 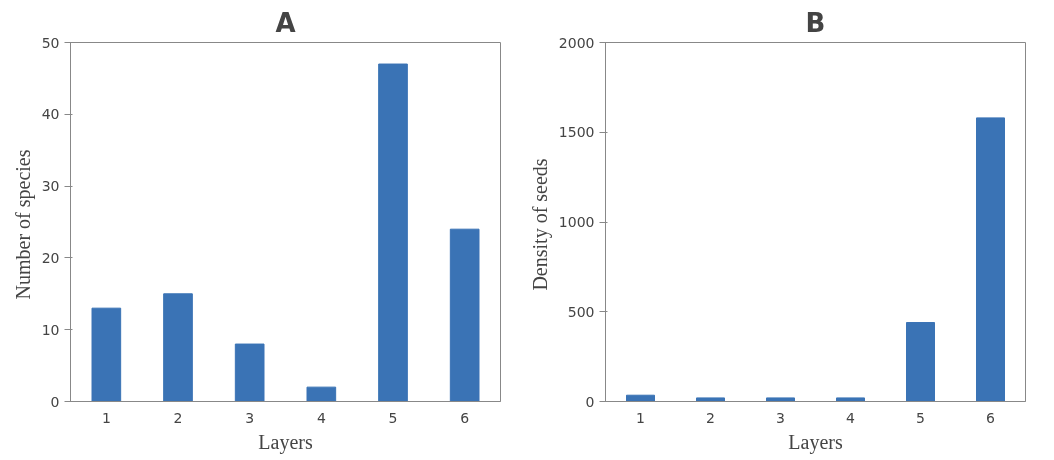 I want to click on y-tick-label: 30, so click(x=50, y=186).